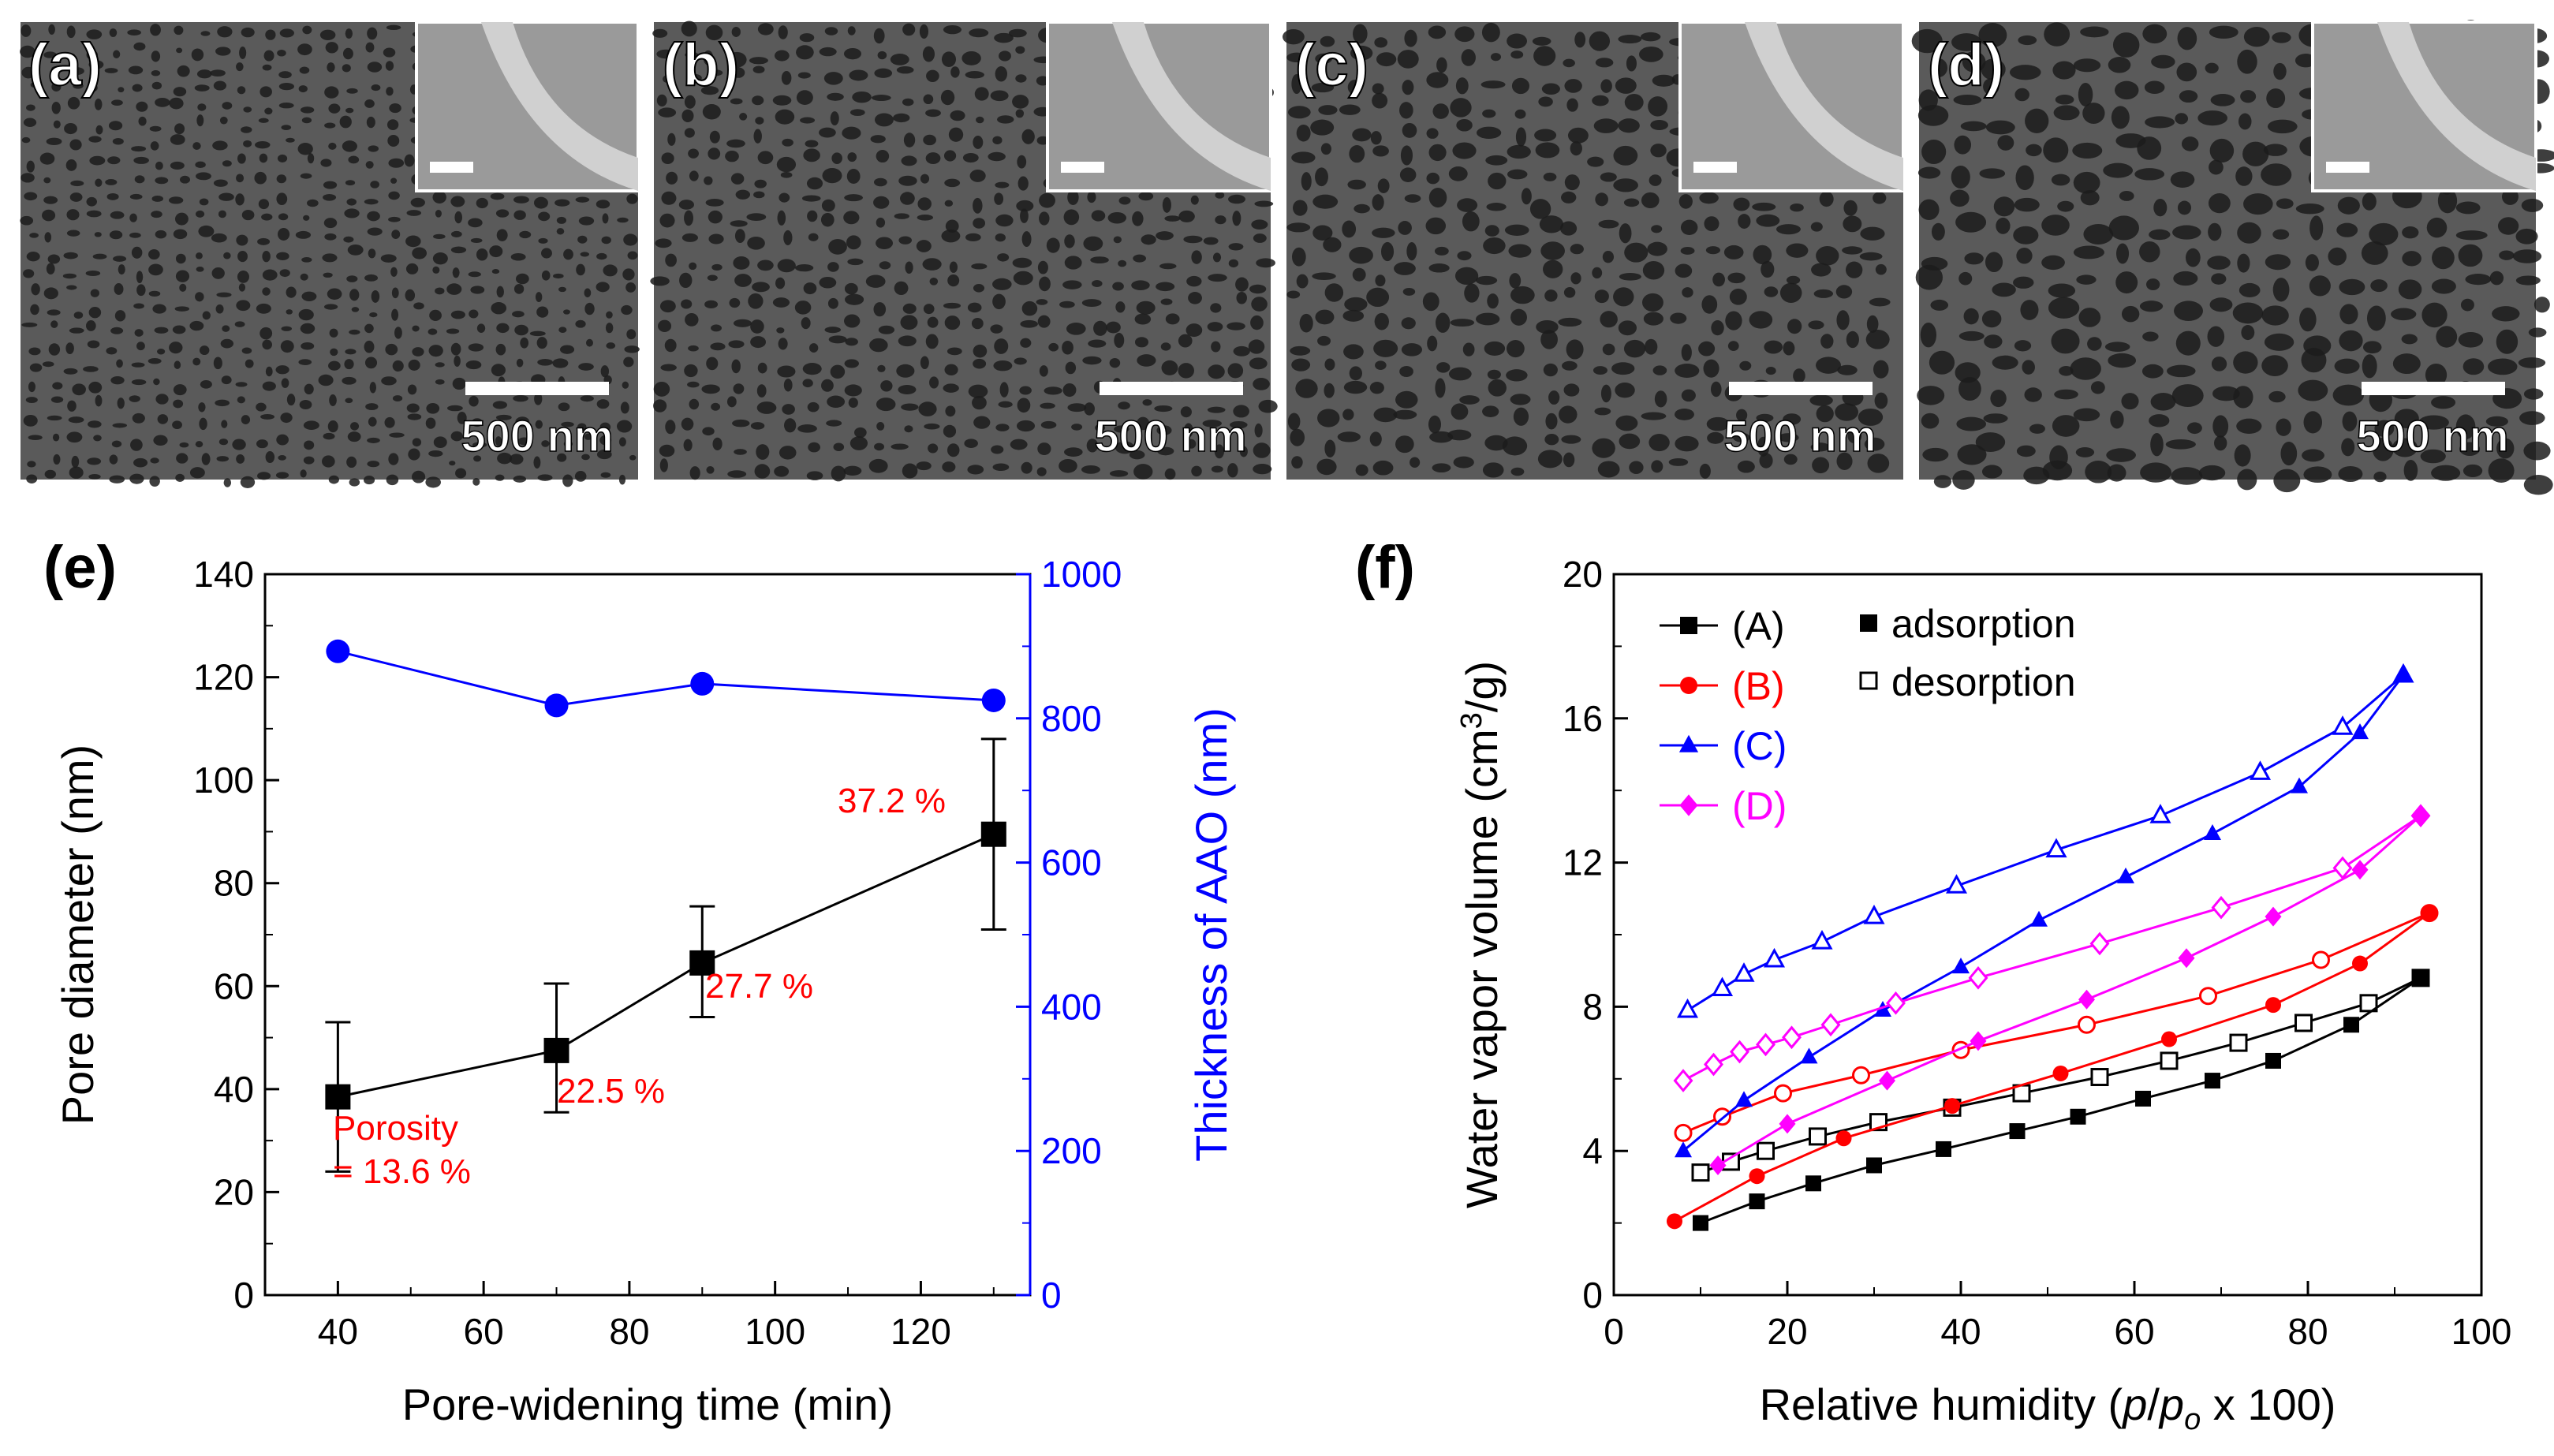 The width and height of the screenshot is (2554, 1456). Describe the element at coordinates (1583, 718) in the screenshot. I see `y-tick-label: 16` at that location.